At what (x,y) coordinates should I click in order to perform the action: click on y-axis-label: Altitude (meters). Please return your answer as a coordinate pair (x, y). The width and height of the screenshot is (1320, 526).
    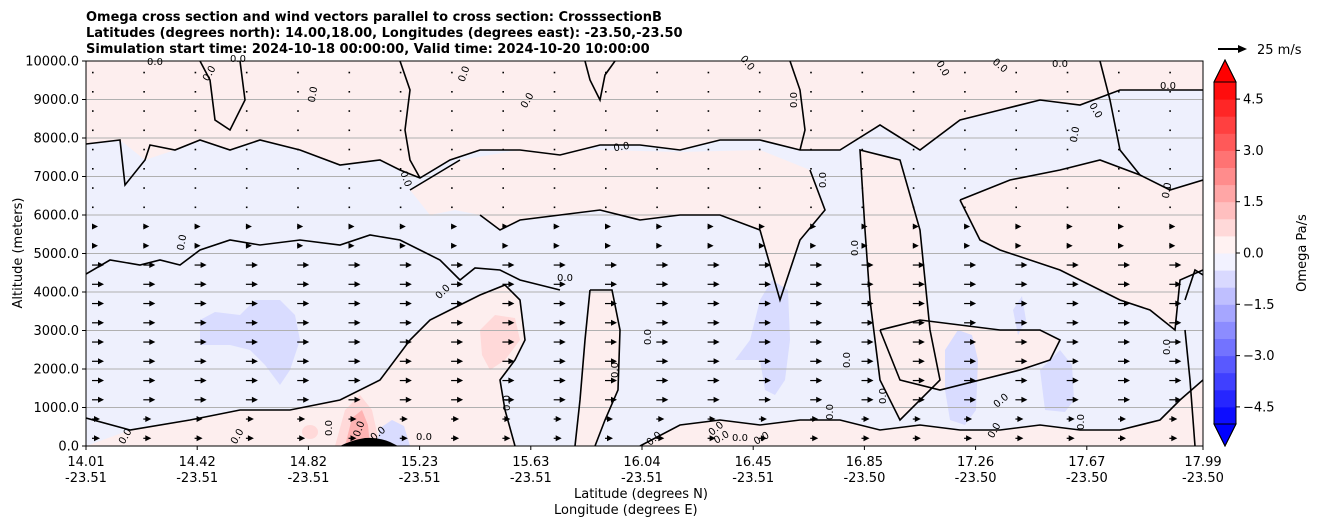
    Looking at the image, I should click on (18, 253).